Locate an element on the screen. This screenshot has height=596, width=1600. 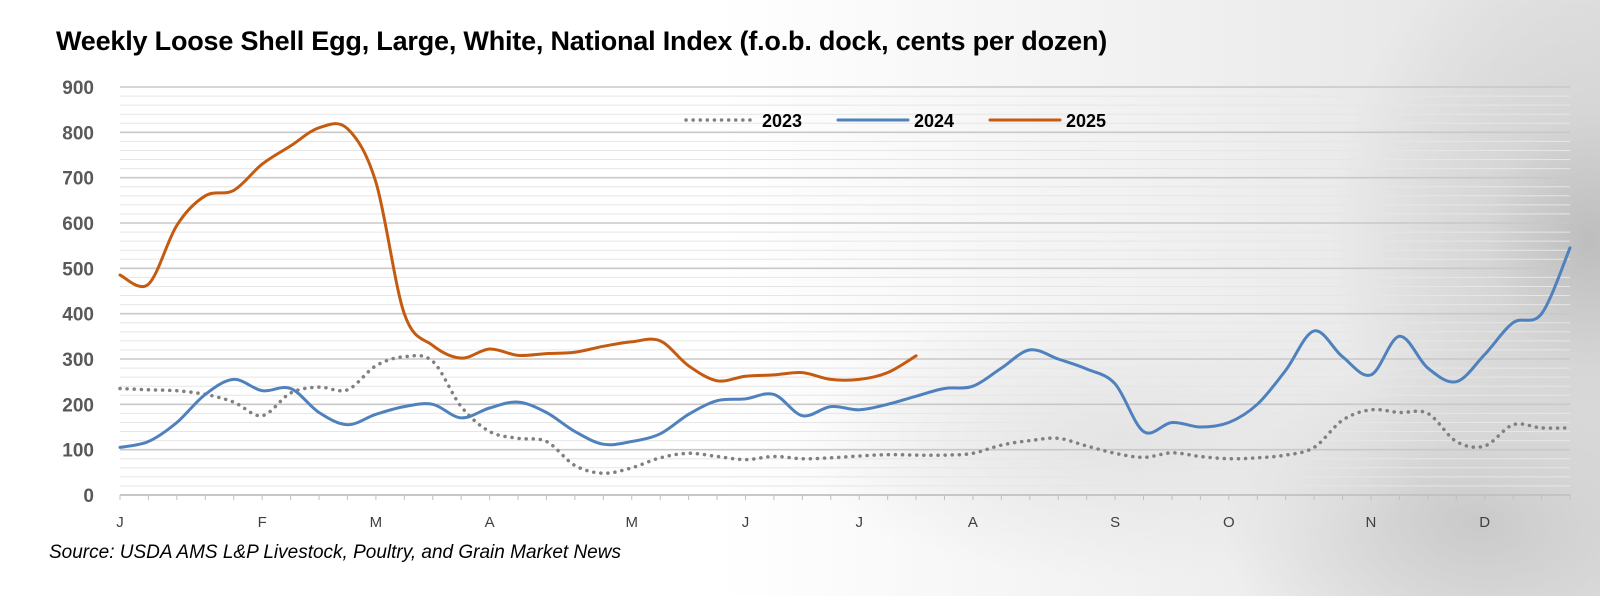
y-tick-label: 400 is located at coordinates (78, 315).